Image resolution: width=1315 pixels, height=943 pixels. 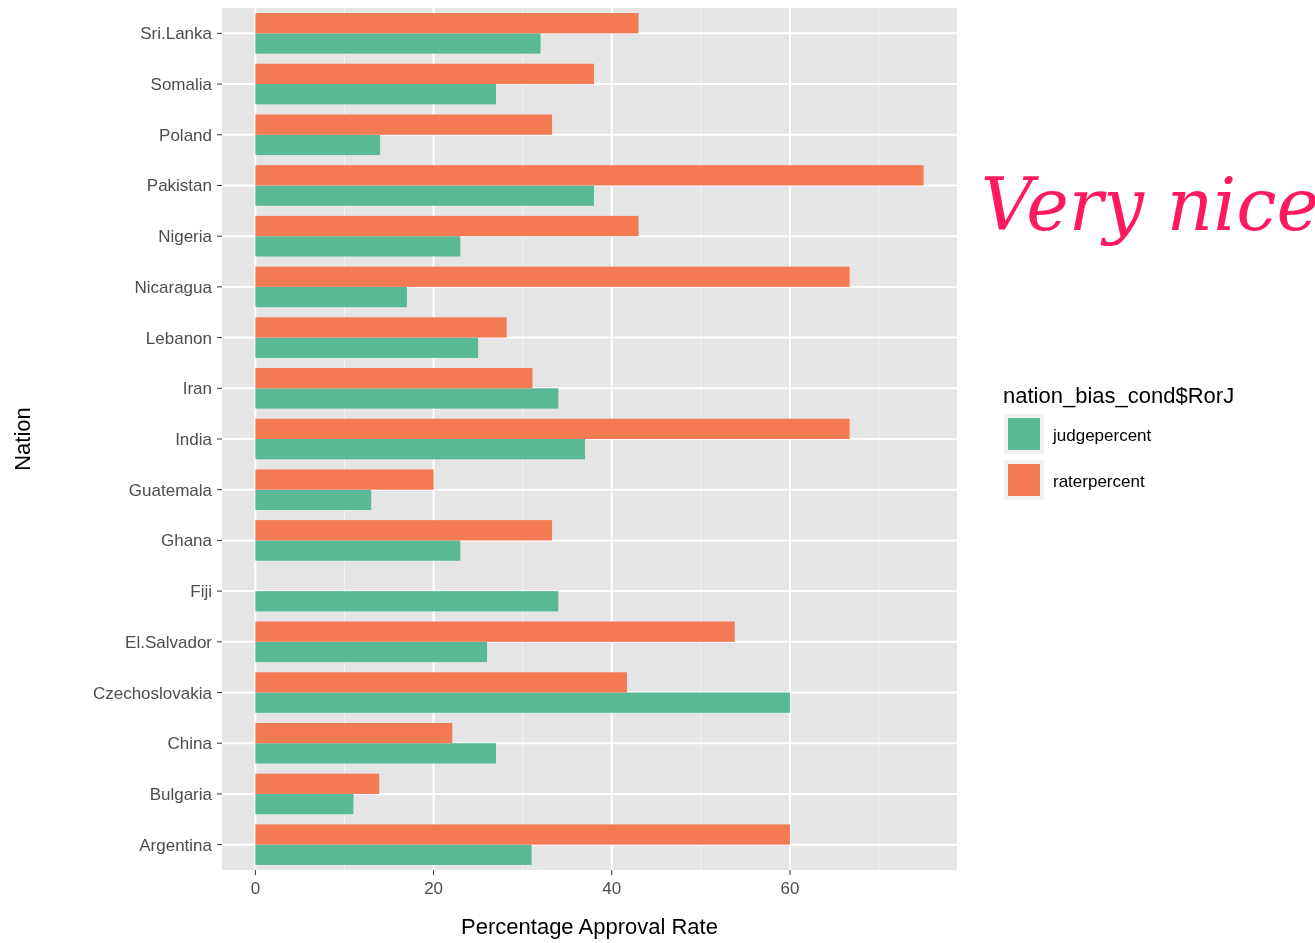 What do you see at coordinates (589, 926) in the screenshot?
I see `x-axis-title: Percentage Approval Rate` at bounding box center [589, 926].